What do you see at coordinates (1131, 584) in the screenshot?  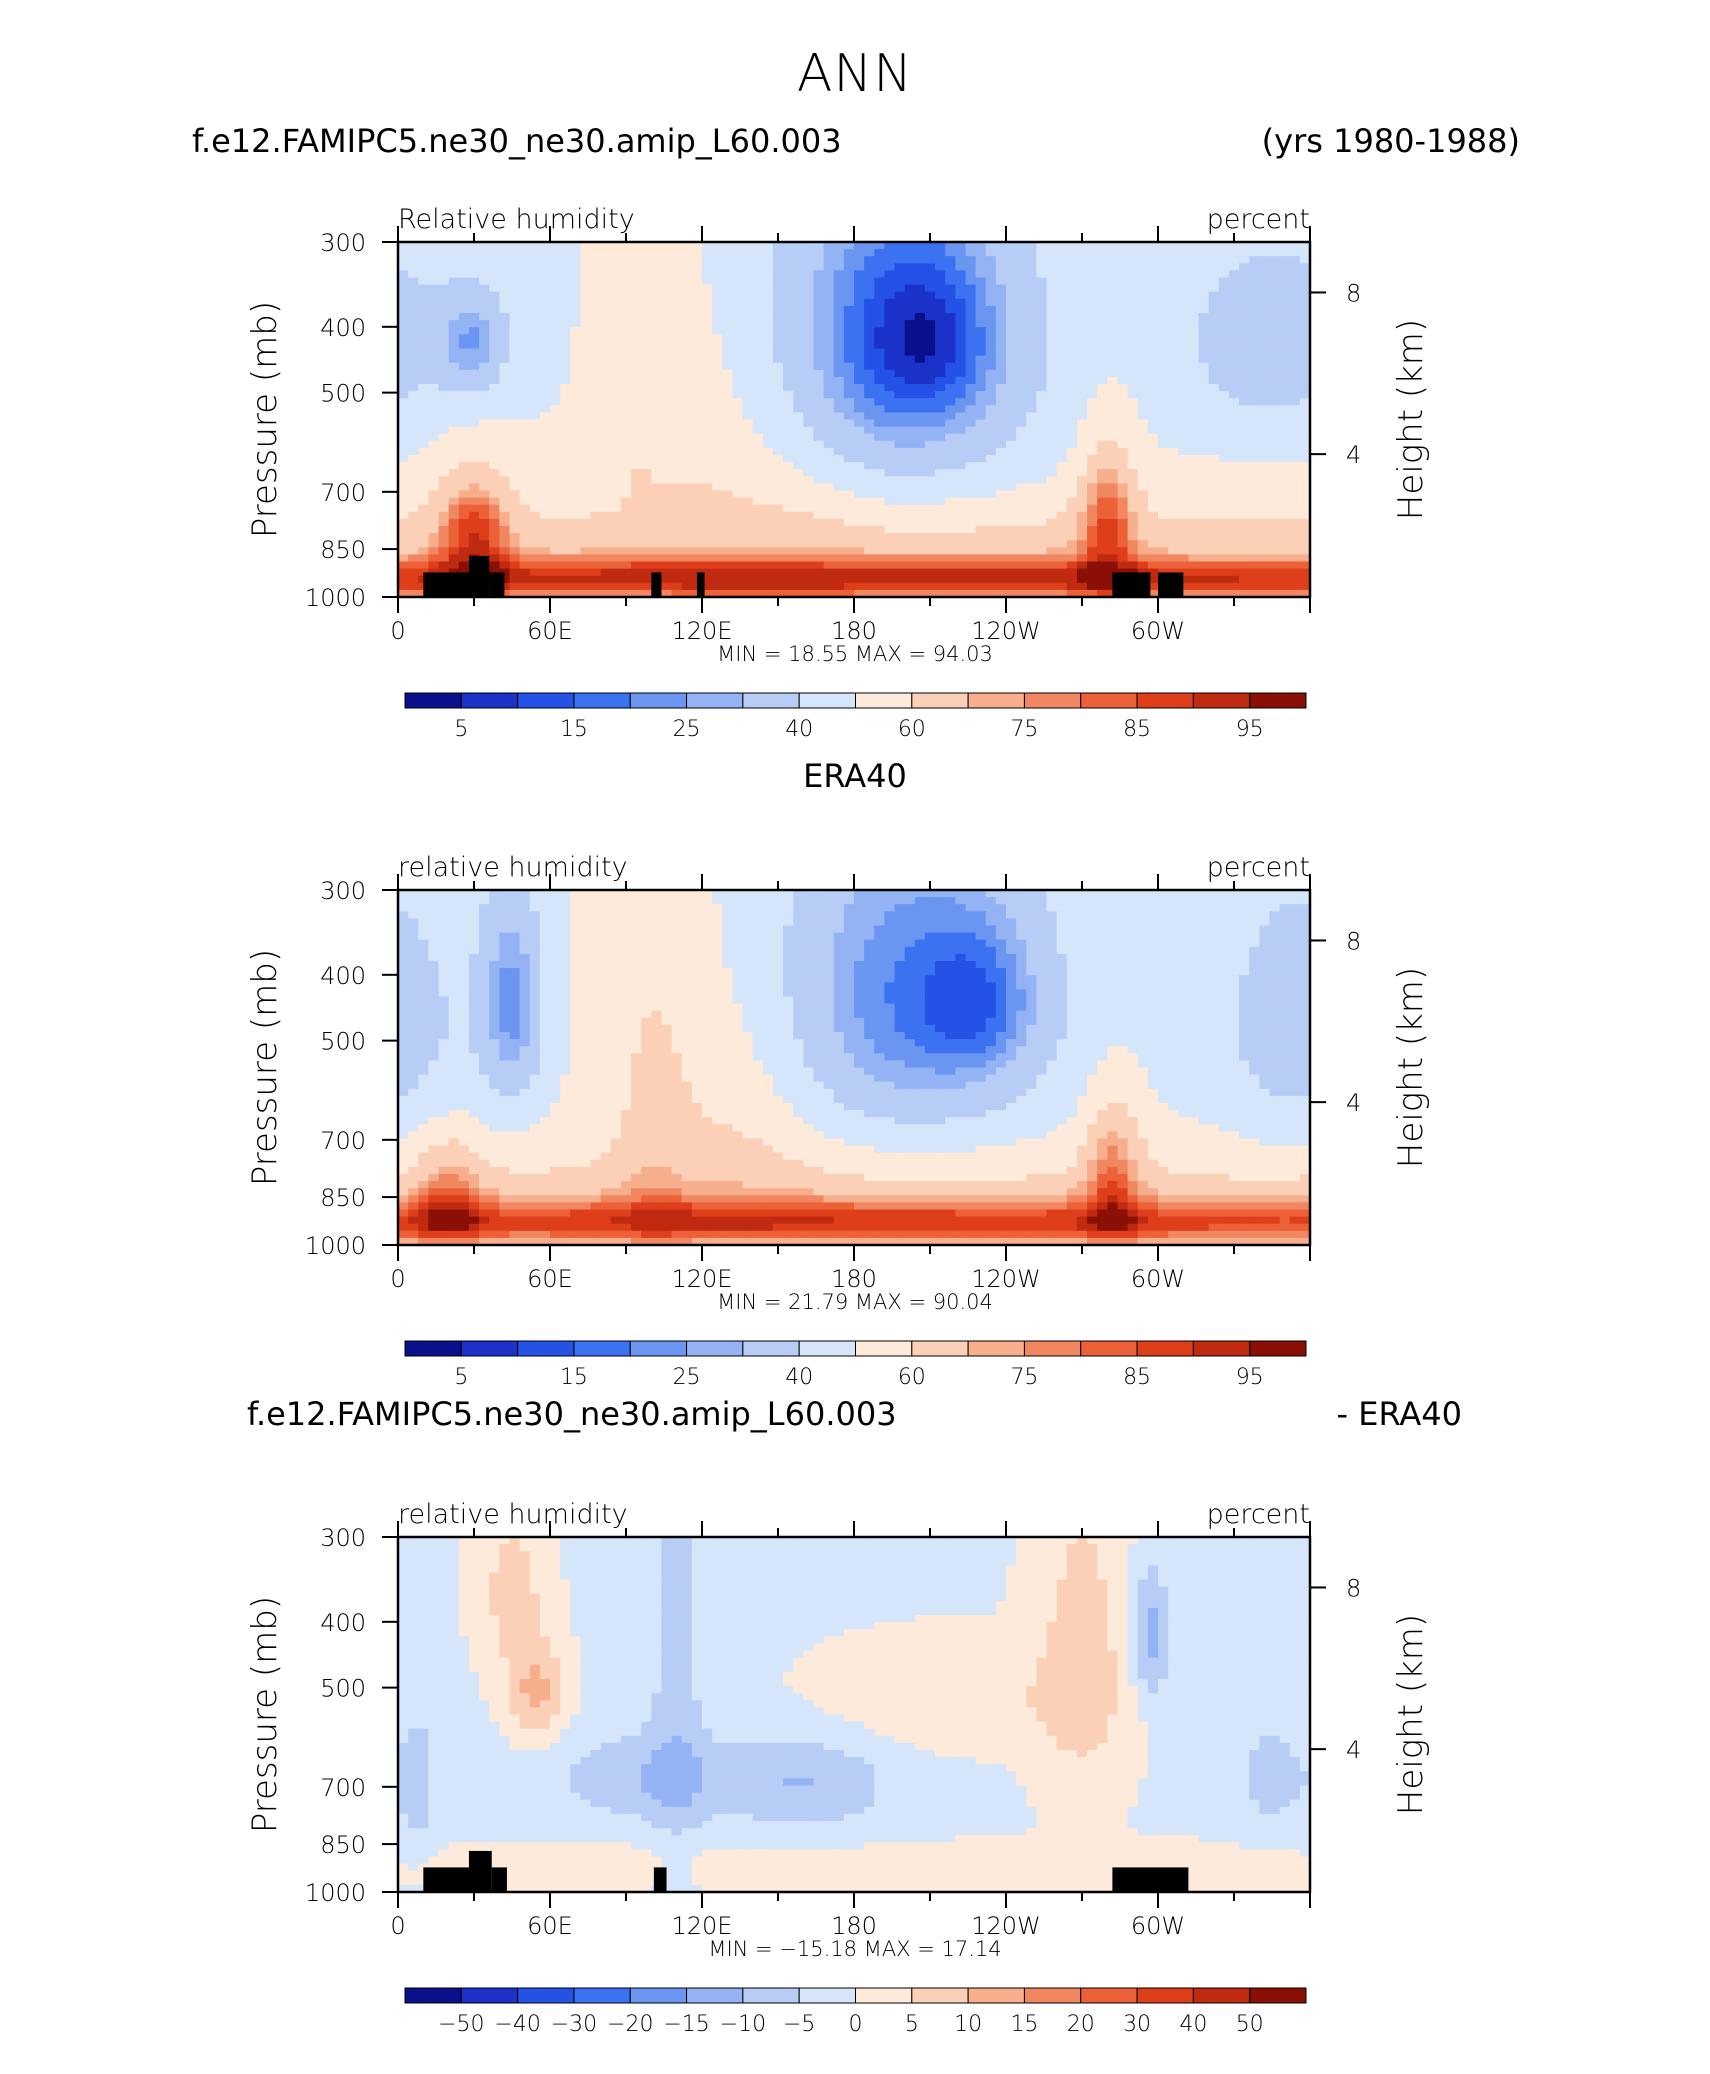 I see `panel-1-topography-block` at bounding box center [1131, 584].